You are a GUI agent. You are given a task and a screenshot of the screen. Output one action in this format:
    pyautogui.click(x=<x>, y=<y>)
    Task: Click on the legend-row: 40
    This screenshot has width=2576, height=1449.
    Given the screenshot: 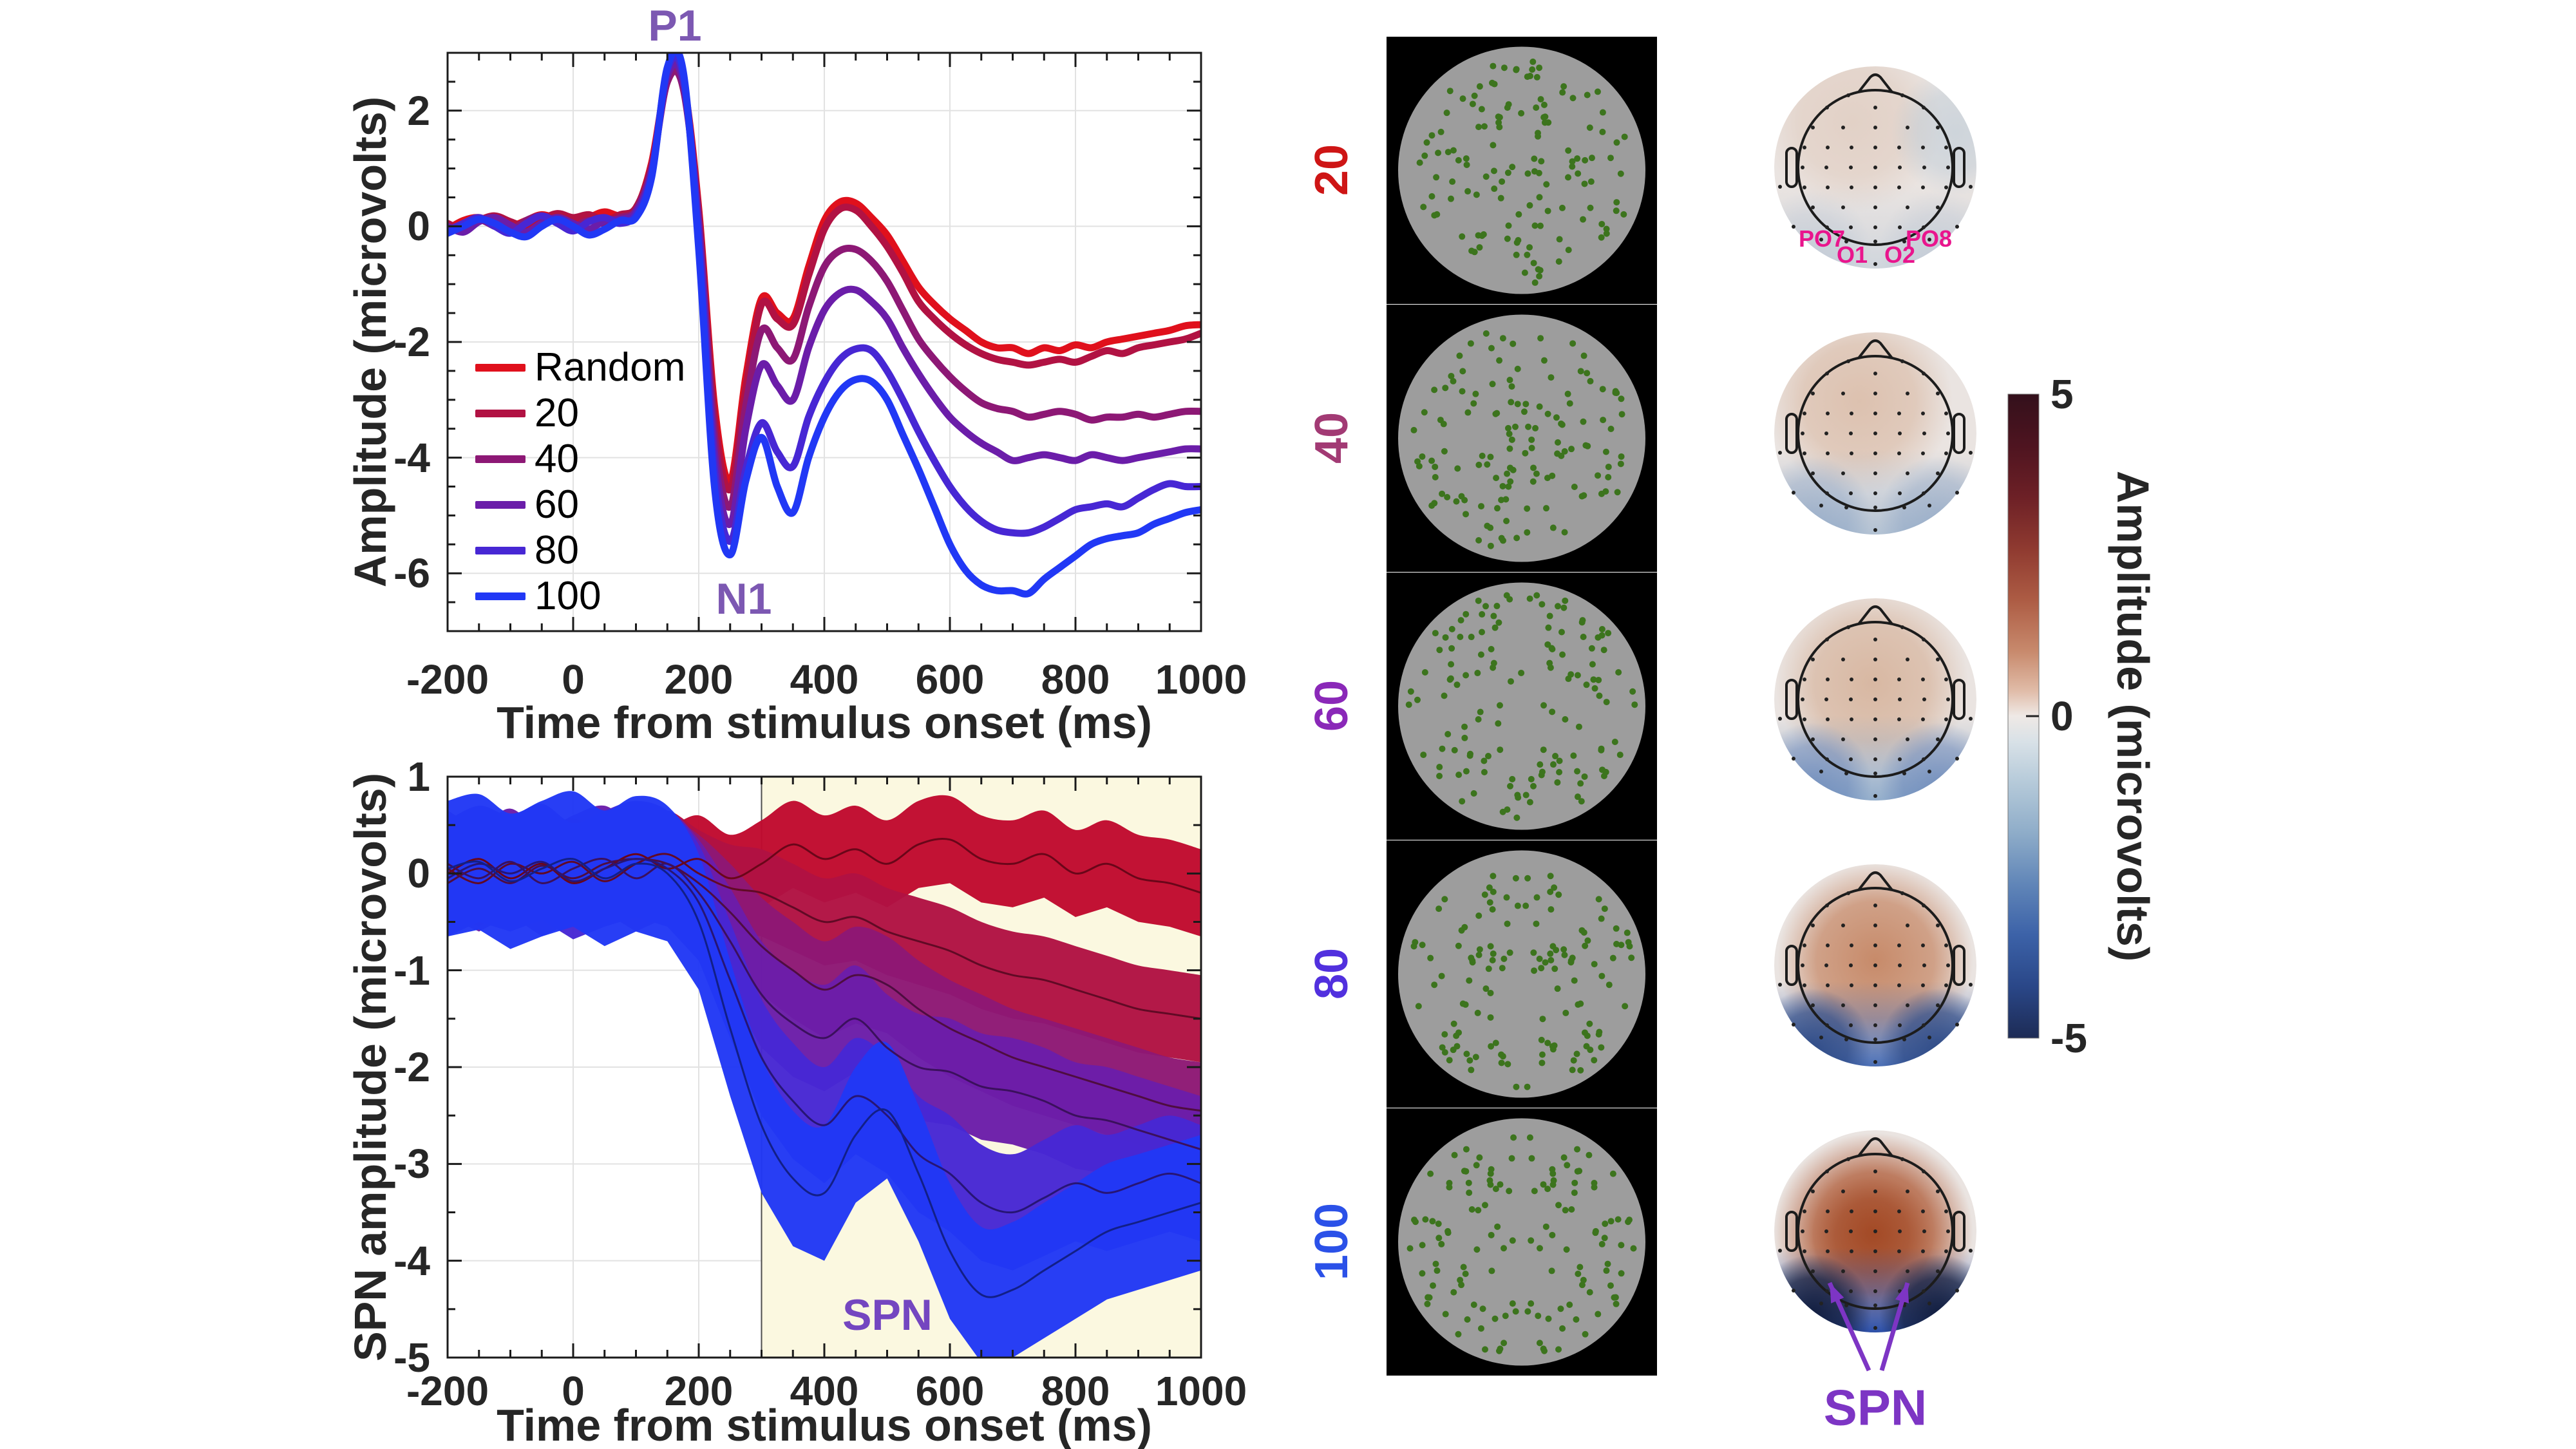 What is the action you would take?
    pyautogui.click(x=580, y=459)
    